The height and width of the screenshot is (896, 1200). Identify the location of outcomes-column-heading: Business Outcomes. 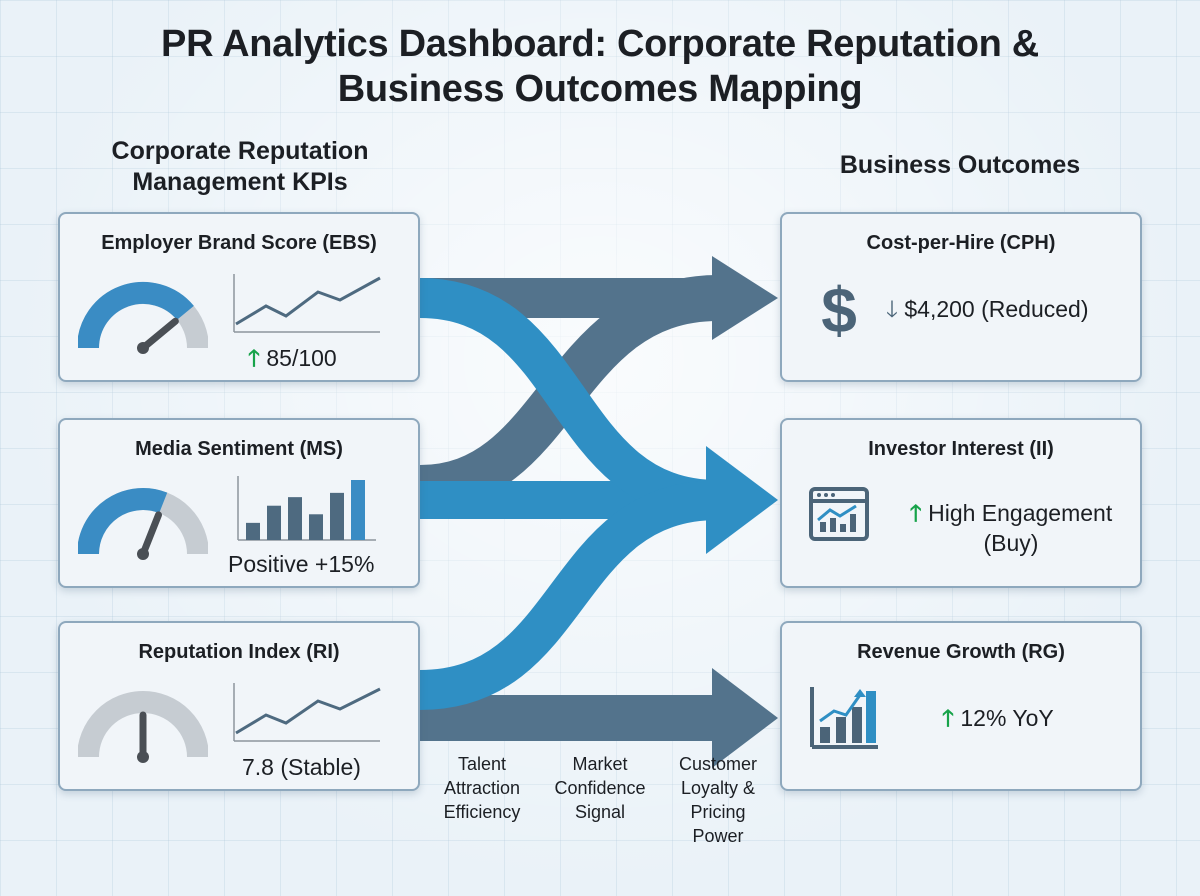
(960, 165).